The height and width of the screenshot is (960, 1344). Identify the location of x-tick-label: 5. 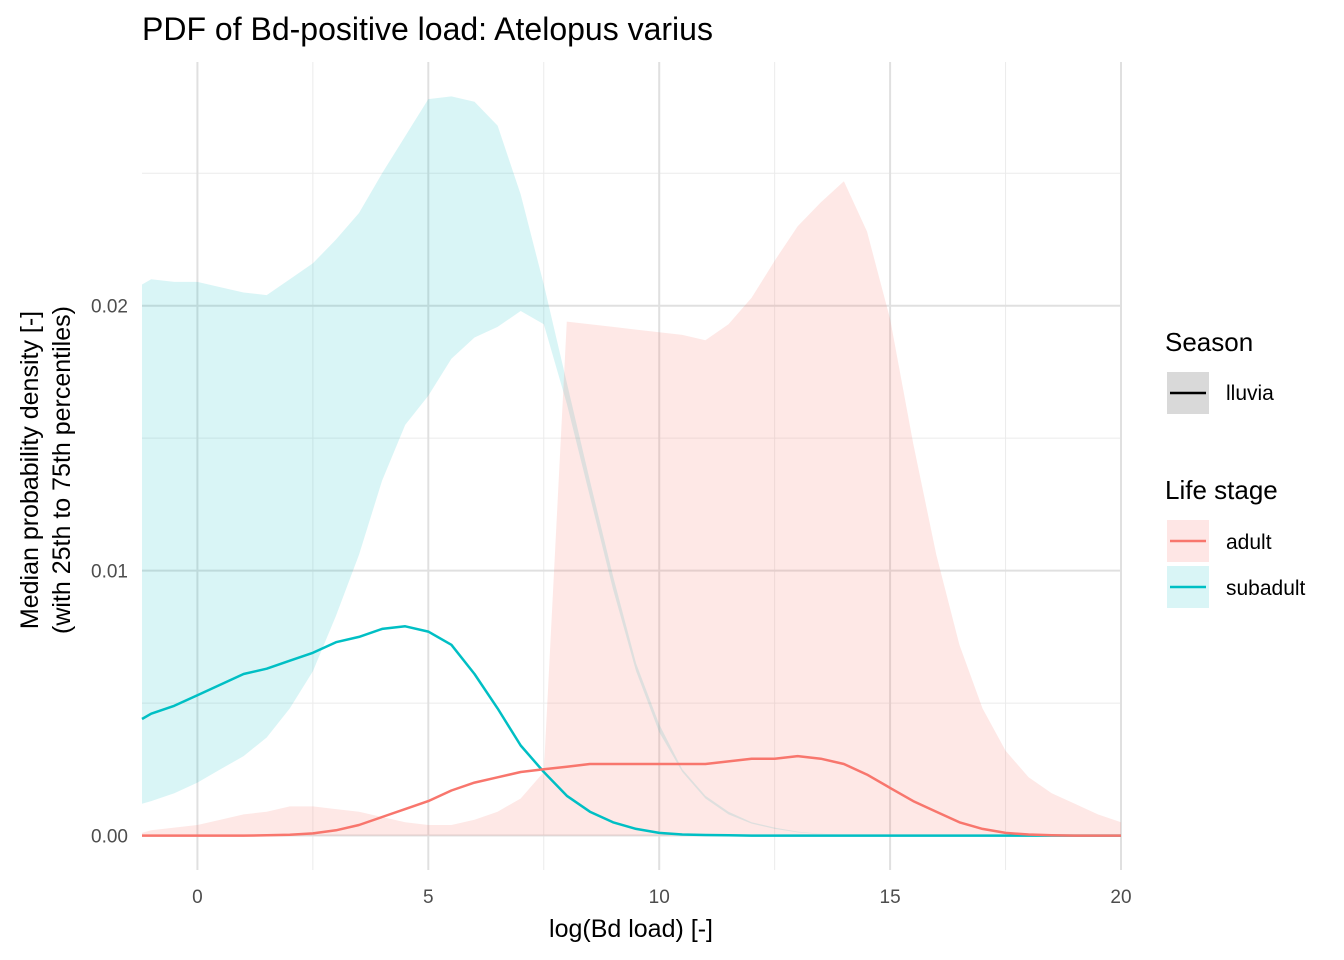
(428, 897).